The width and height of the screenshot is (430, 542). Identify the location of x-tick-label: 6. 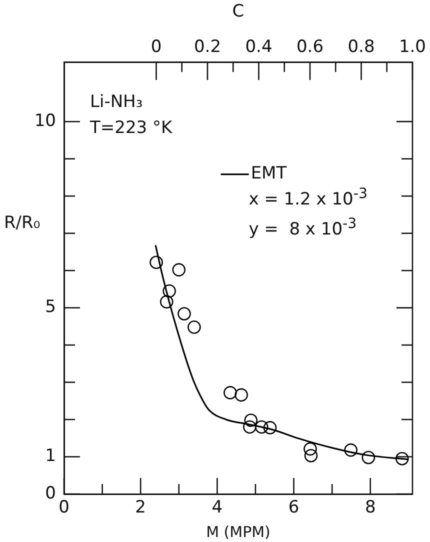
(294, 508).